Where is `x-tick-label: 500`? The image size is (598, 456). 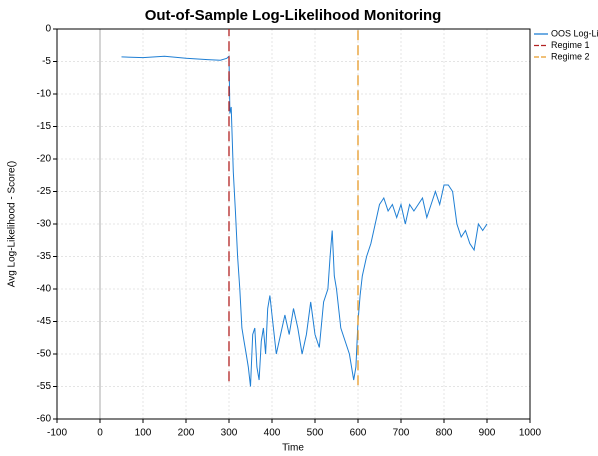 x-tick-label: 500 is located at coordinates (315, 433).